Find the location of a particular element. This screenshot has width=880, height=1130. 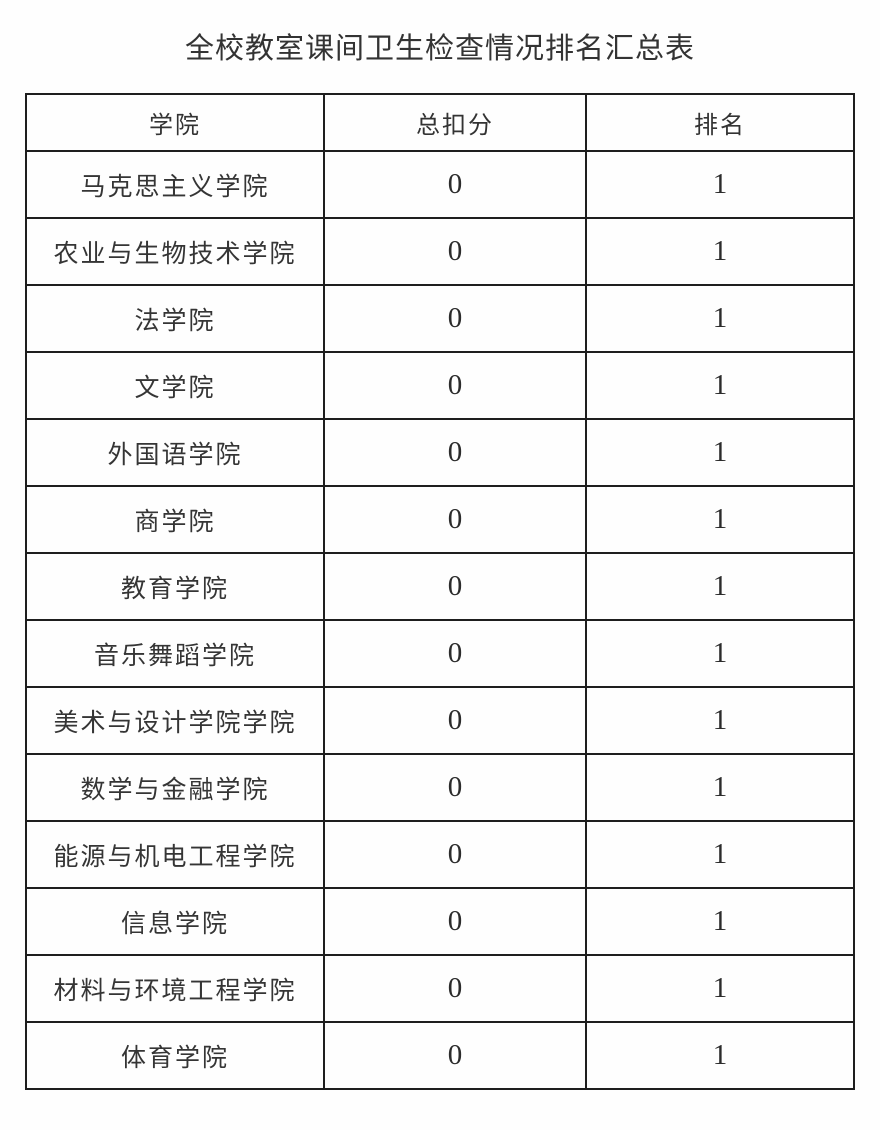

header-college: 学院 is located at coordinates (175, 122).